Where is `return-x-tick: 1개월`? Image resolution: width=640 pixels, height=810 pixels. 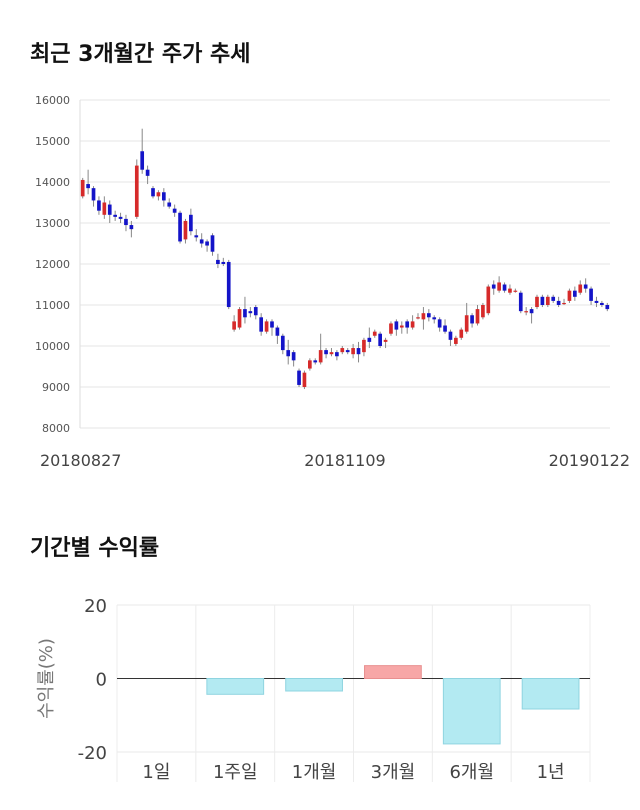 return-x-tick: 1개월 is located at coordinates (314, 772).